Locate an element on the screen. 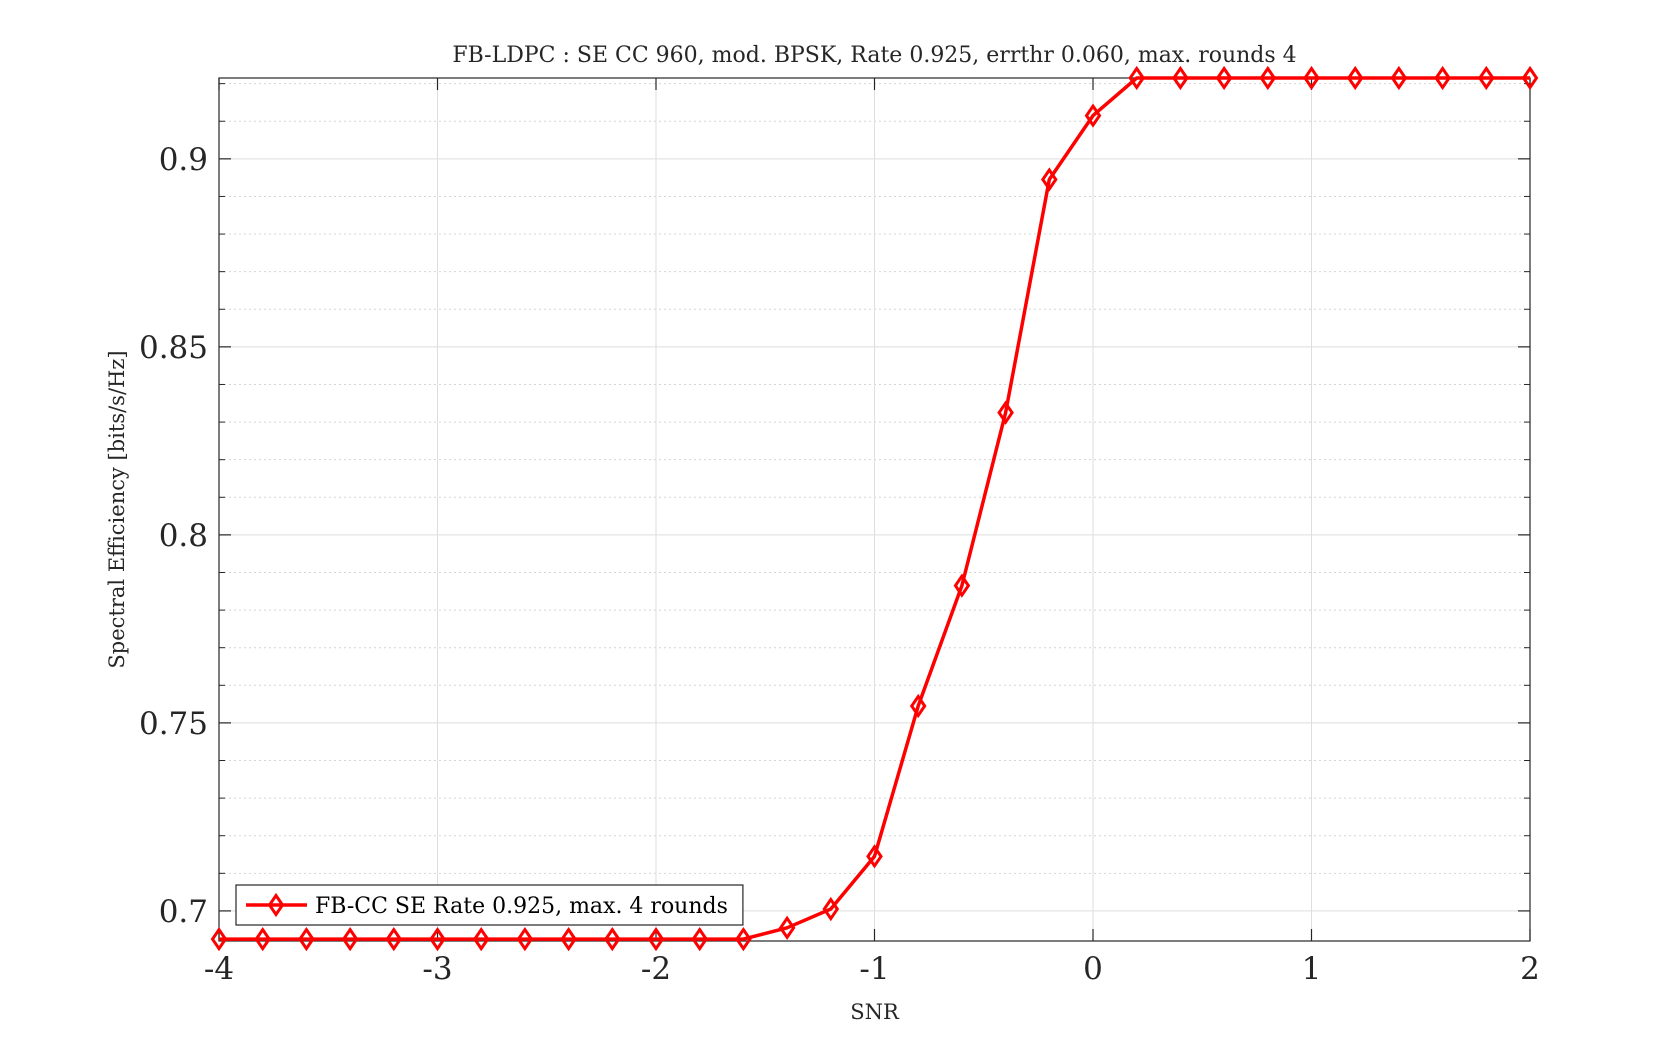  x-tick-label: -2 is located at coordinates (656, 969).